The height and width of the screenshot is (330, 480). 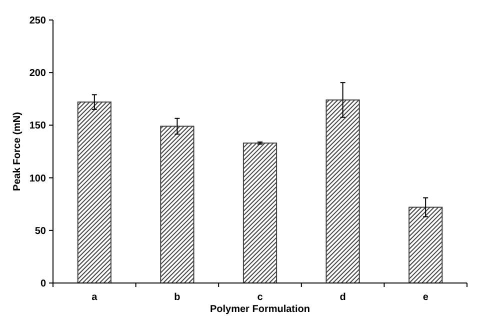 What do you see at coordinates (343, 297) in the screenshot?
I see `x-tick-label: d` at bounding box center [343, 297].